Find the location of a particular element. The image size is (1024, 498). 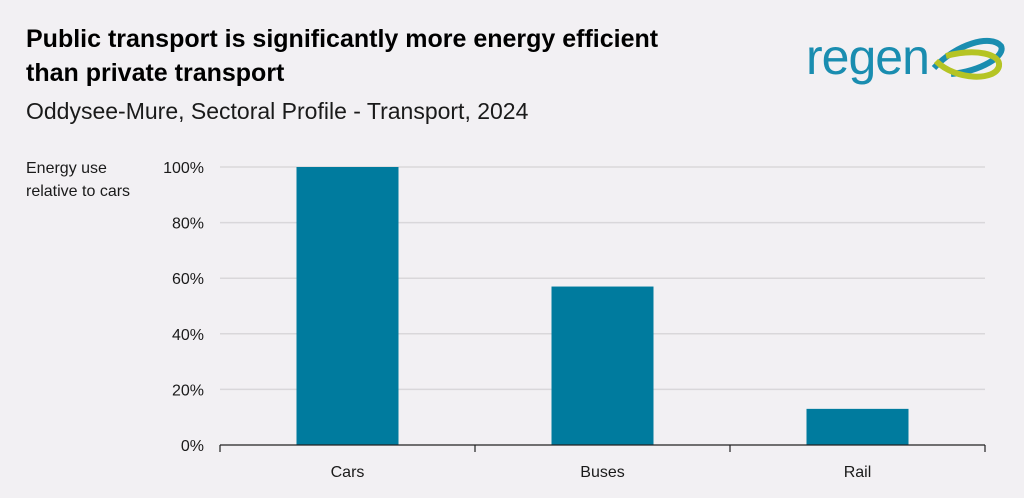

x-tick-label: Cars is located at coordinates (348, 472).